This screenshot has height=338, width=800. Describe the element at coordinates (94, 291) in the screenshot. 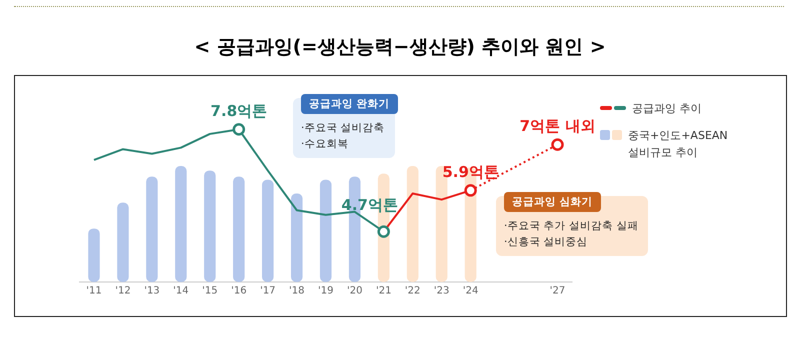

I see `x-tick-label: '11` at that location.